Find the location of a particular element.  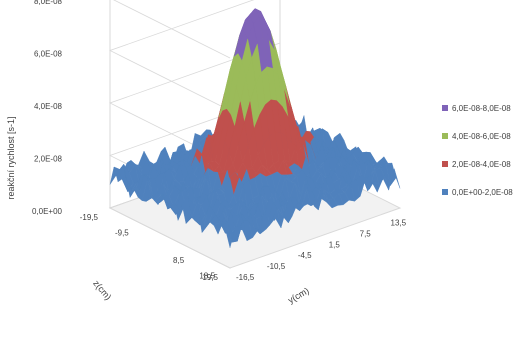

x-tick-label: 19,5 is located at coordinates (210, 277).